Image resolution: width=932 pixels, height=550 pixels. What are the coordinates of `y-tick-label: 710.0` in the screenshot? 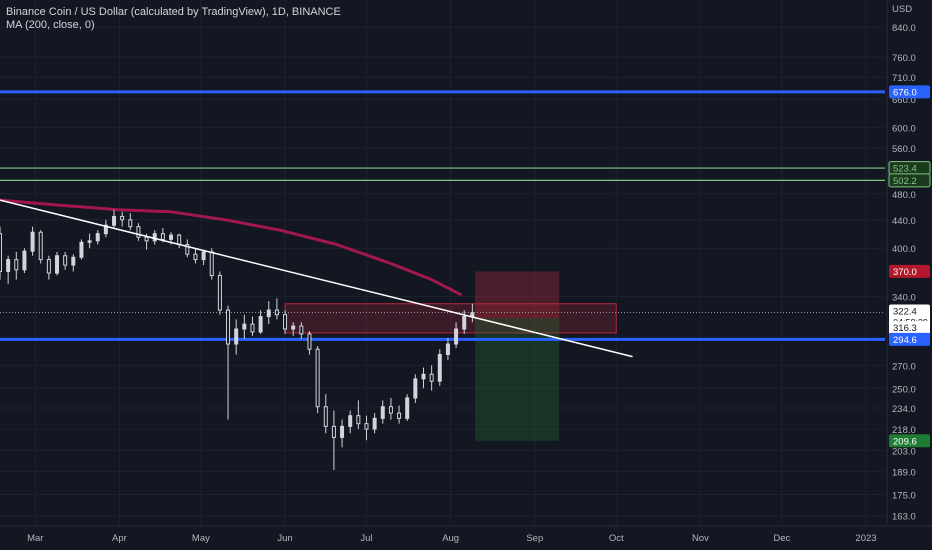 It's located at (904, 78).